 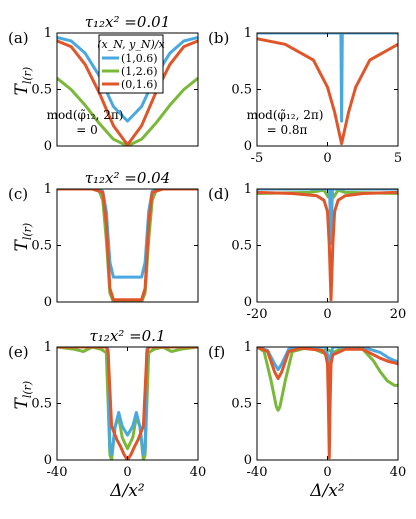 What do you see at coordinates (287, 130) in the screenshot?
I see `annotation-line: = 0.8π` at bounding box center [287, 130].